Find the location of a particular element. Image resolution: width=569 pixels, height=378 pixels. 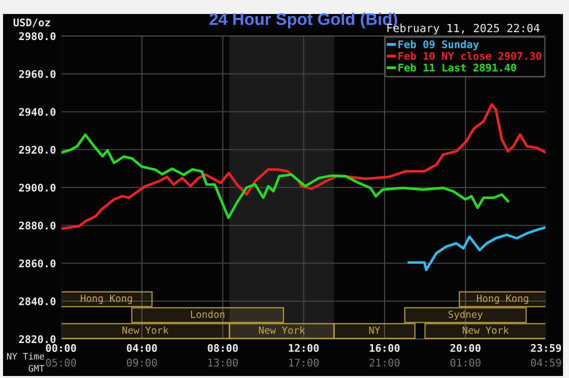

y-tick-label: 2820.0 is located at coordinates (37, 339).